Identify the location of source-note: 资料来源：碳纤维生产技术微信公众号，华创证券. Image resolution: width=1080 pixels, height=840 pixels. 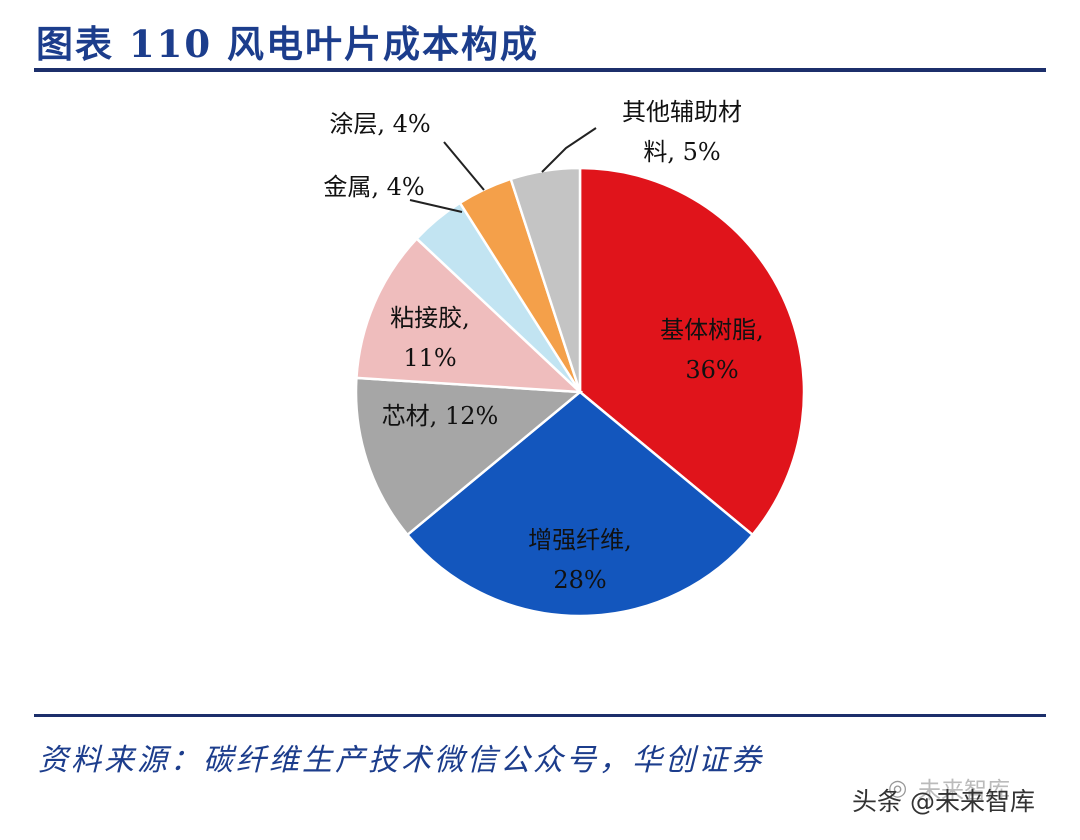
(401, 760).